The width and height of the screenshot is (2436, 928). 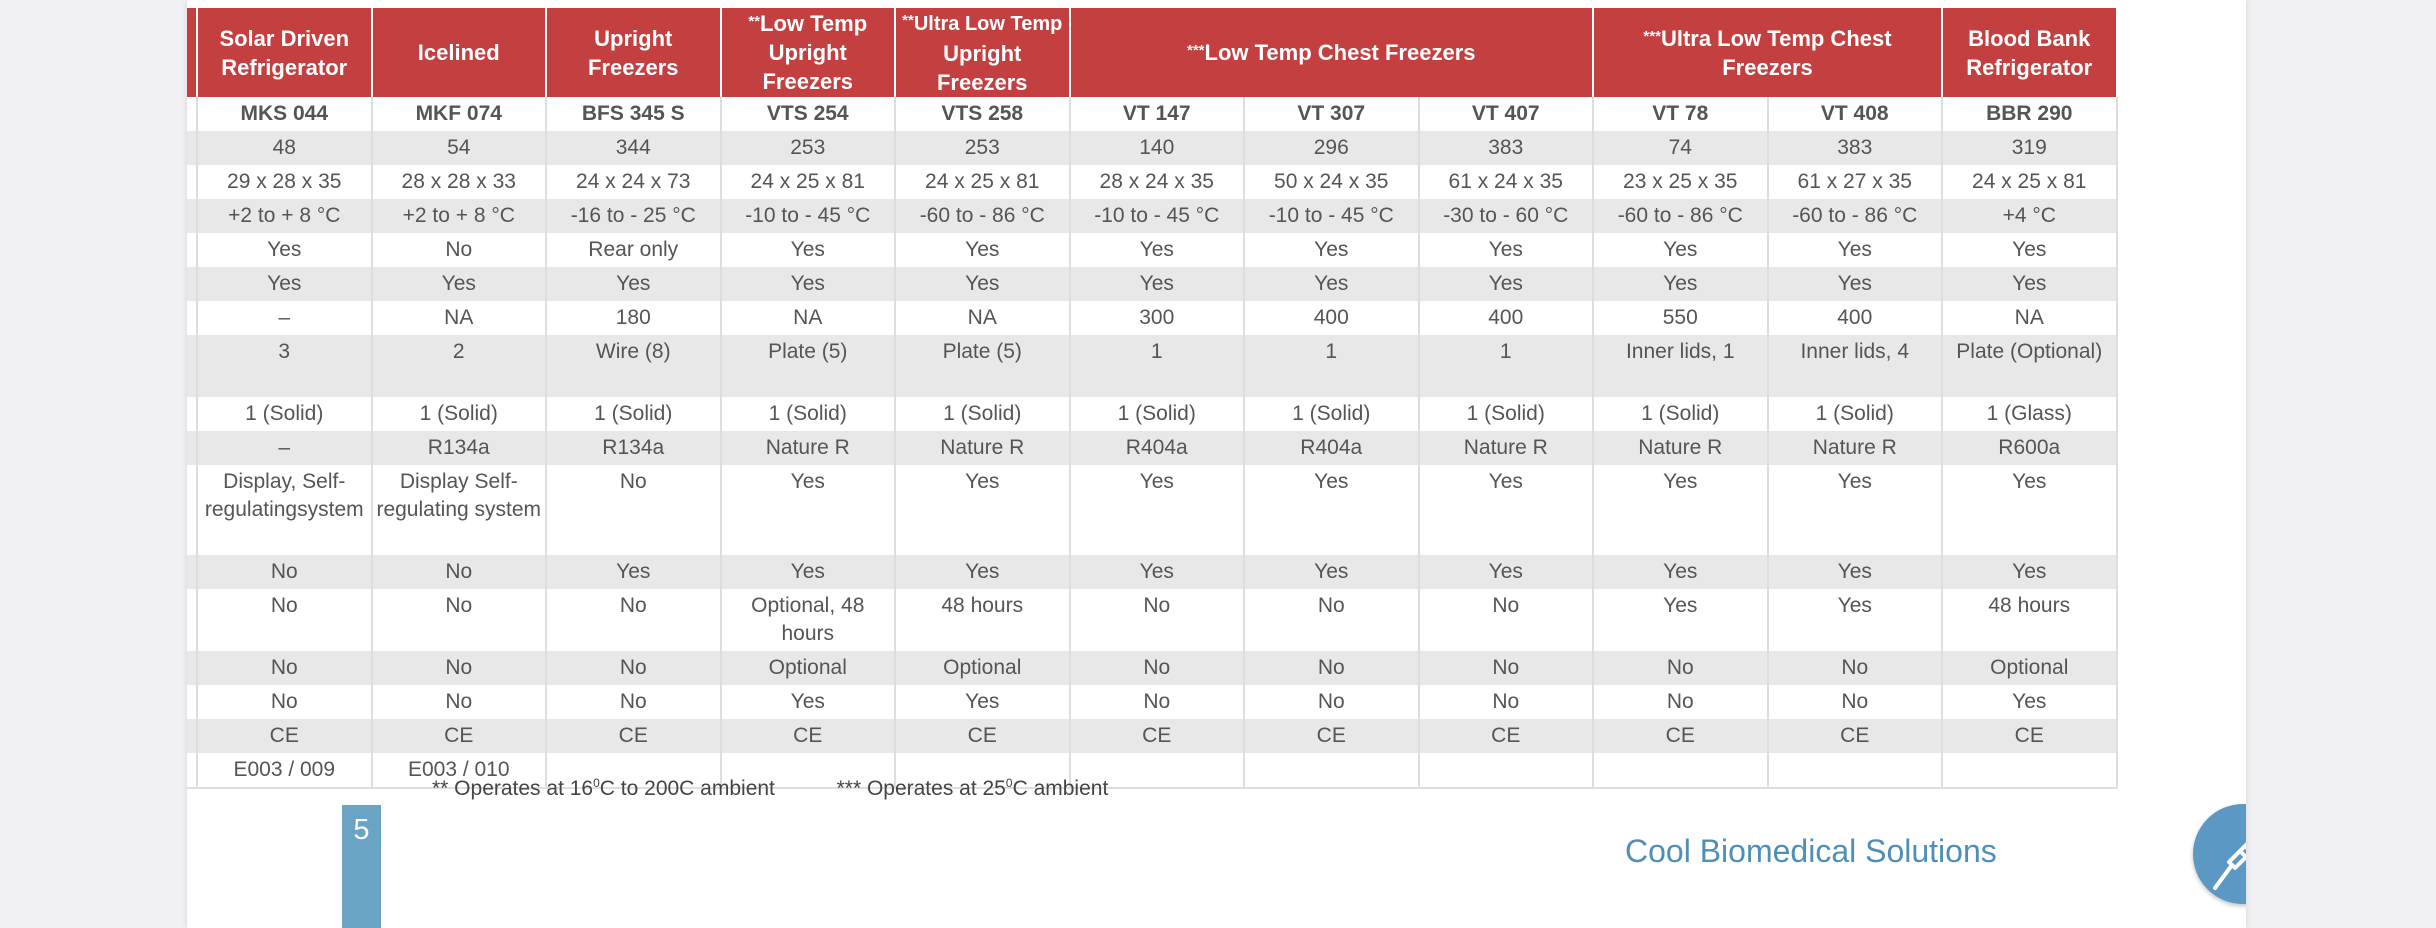 I want to click on table-cell: 383, so click(x=1854, y=148).